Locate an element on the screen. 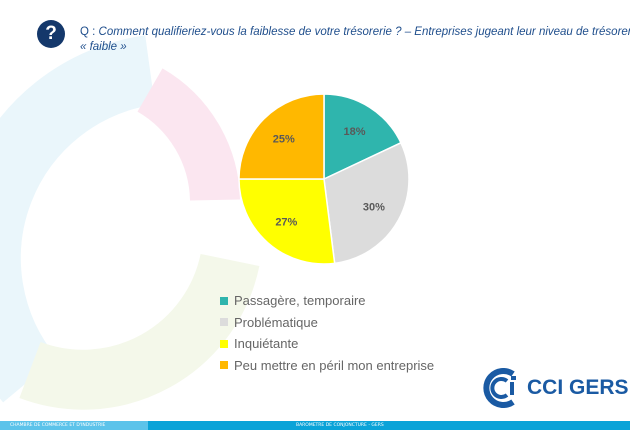 Image resolution: width=630 pixels, height=430 pixels. pie-data-label: 27% is located at coordinates (286, 223).